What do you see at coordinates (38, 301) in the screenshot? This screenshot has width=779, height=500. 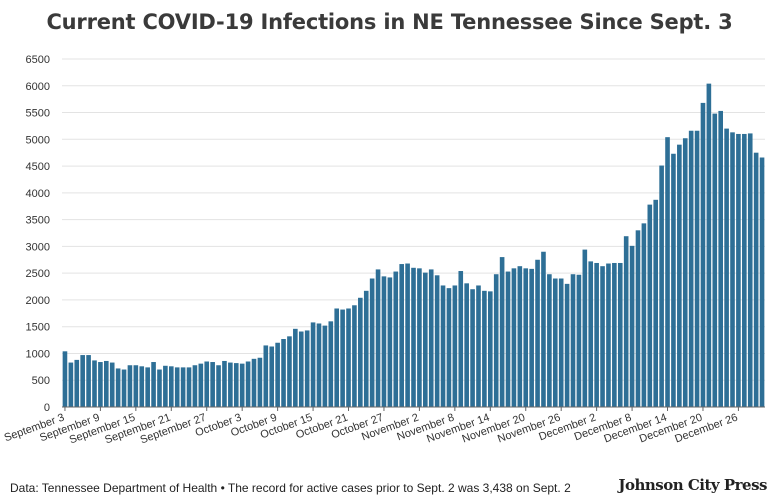 I see `y-tick-label: 2000` at bounding box center [38, 301].